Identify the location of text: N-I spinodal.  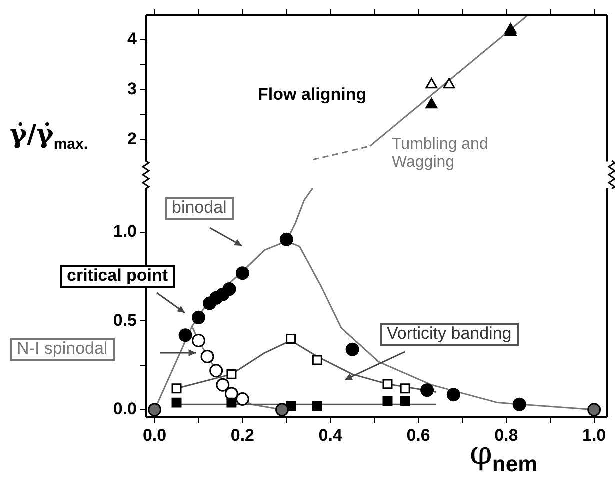
(62, 349).